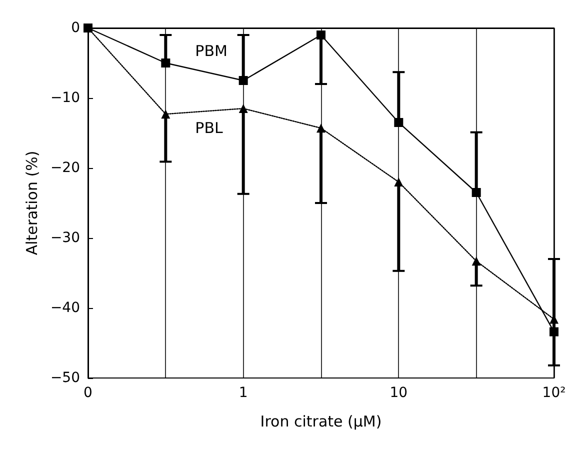  I want to click on x-axis-title: Iron citrate (μM), so click(321, 421).